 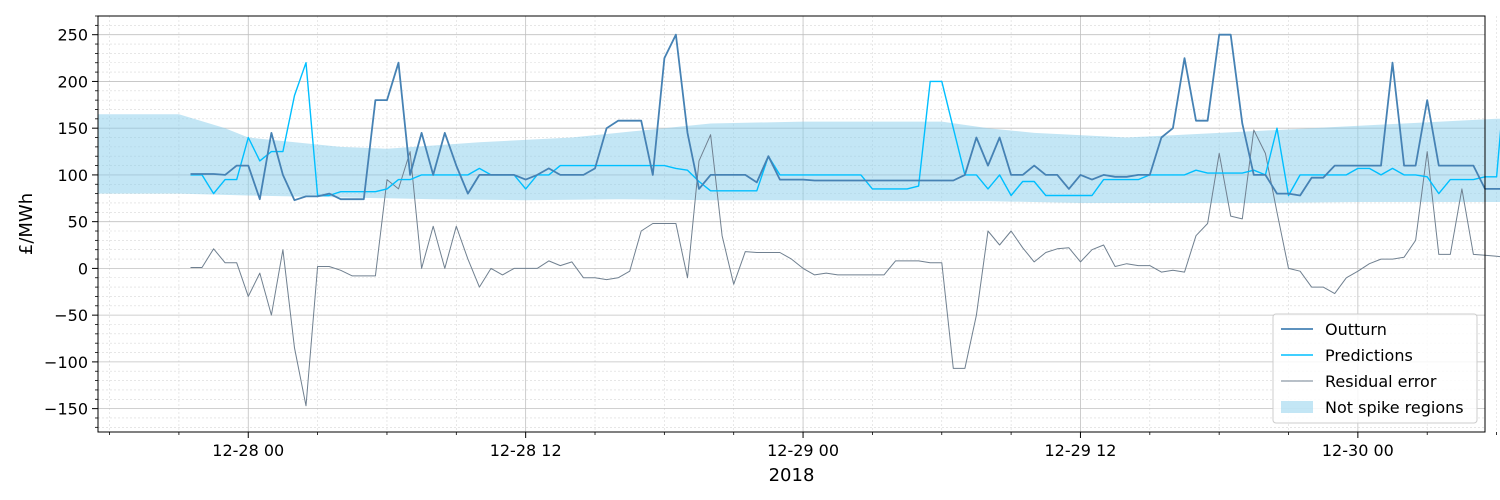 What do you see at coordinates (72, 128) in the screenshot?
I see `y-tick-label: 150` at bounding box center [72, 128].